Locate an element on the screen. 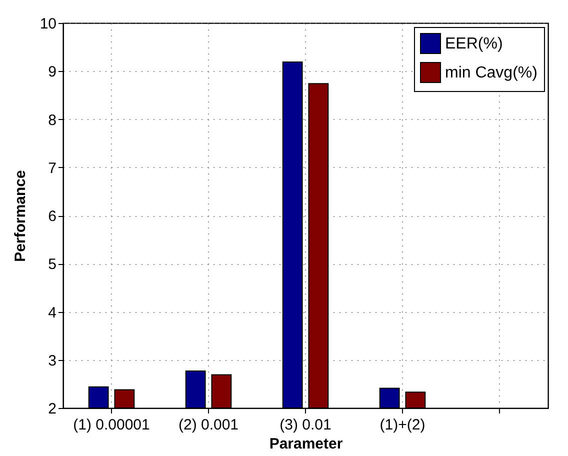  y-tick-label: 4 is located at coordinates (52, 313).